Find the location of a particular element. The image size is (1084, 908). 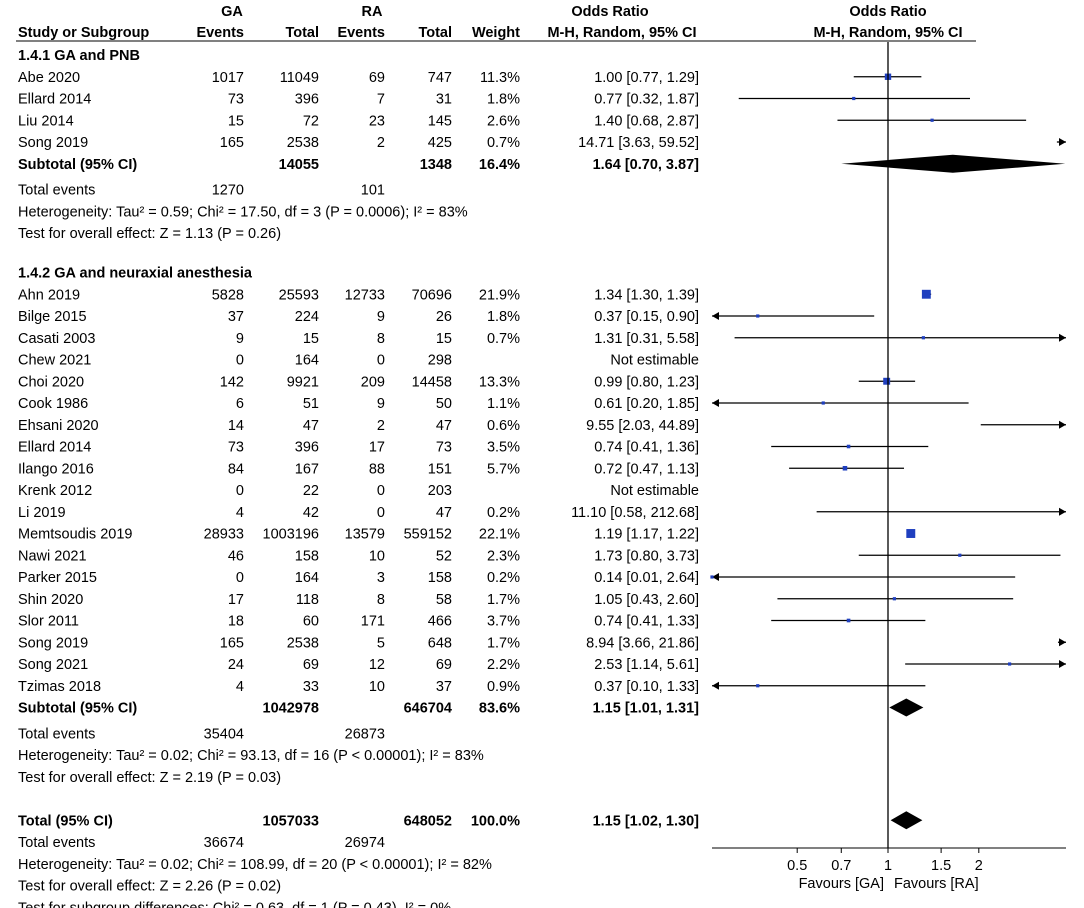

weight-value: 3.7% is located at coordinates (503, 622).